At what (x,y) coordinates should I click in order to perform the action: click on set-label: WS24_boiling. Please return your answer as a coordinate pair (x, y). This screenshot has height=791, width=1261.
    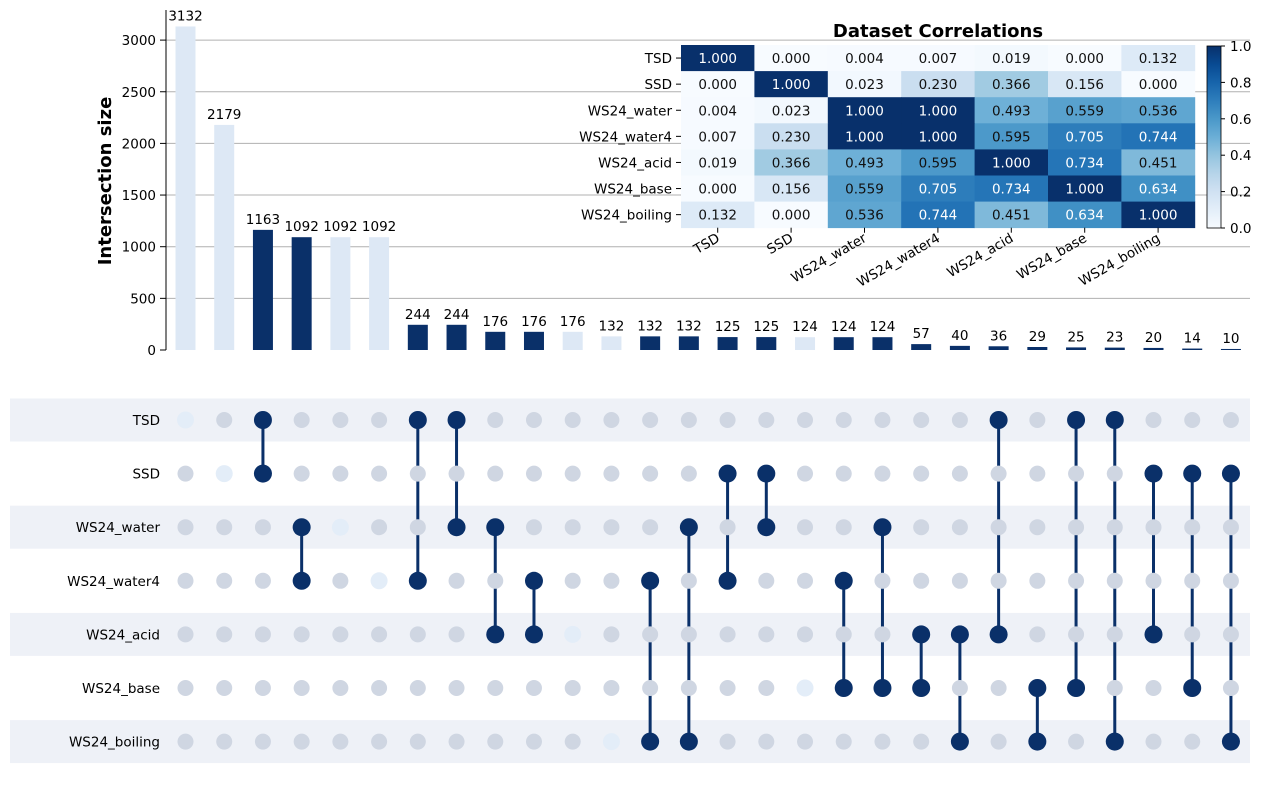
    Looking at the image, I should click on (114, 743).